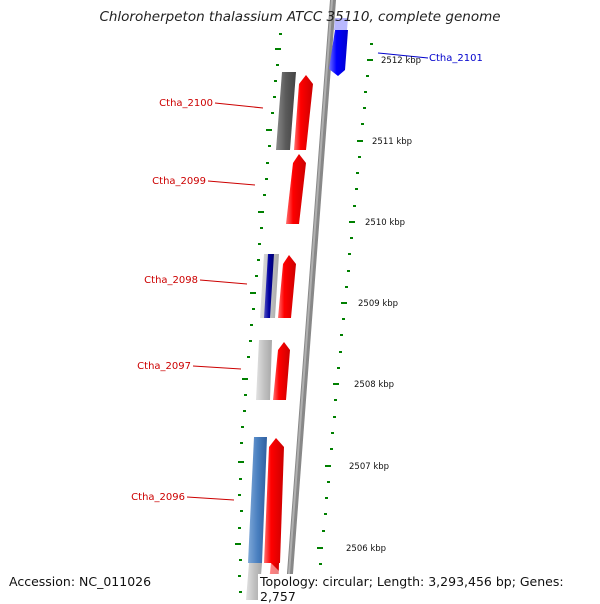 The image size is (600, 604). What do you see at coordinates (287, 286) in the screenshot?
I see `gene-ctha-2098-forward` at bounding box center [287, 286].